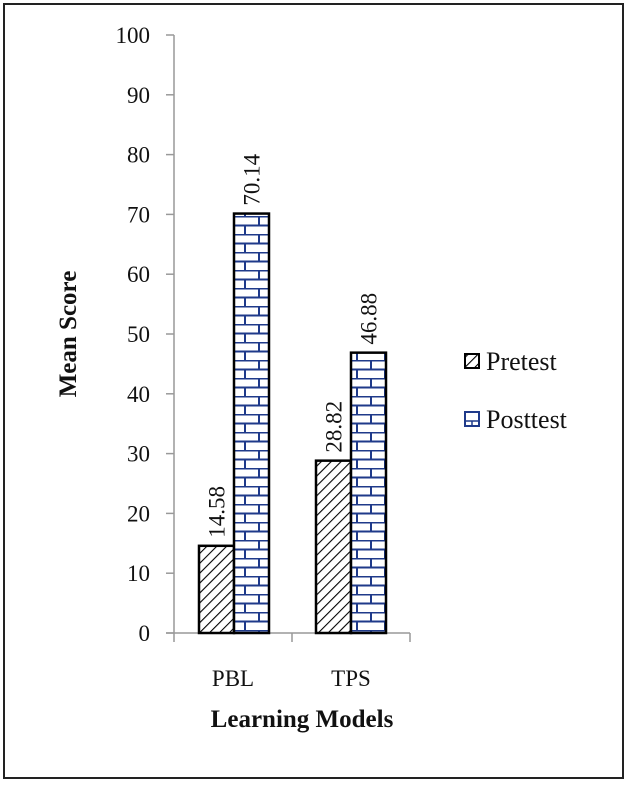 Image resolution: width=629 pixels, height=786 pixels. What do you see at coordinates (333, 547) in the screenshot?
I see `bar-tps-pretest` at bounding box center [333, 547].